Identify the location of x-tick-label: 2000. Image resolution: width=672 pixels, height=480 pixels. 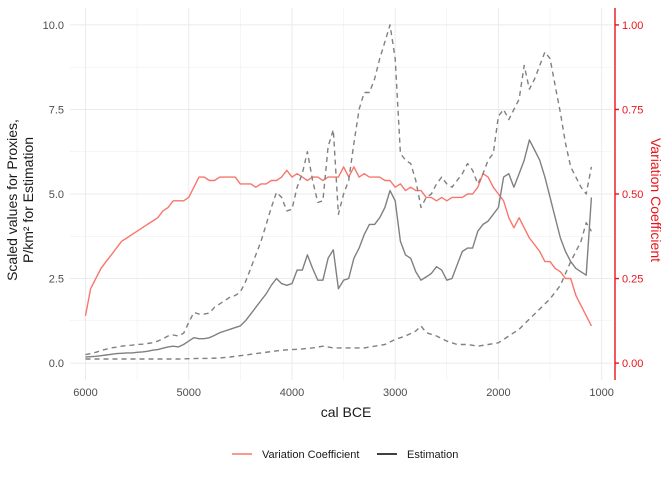
(498, 393).